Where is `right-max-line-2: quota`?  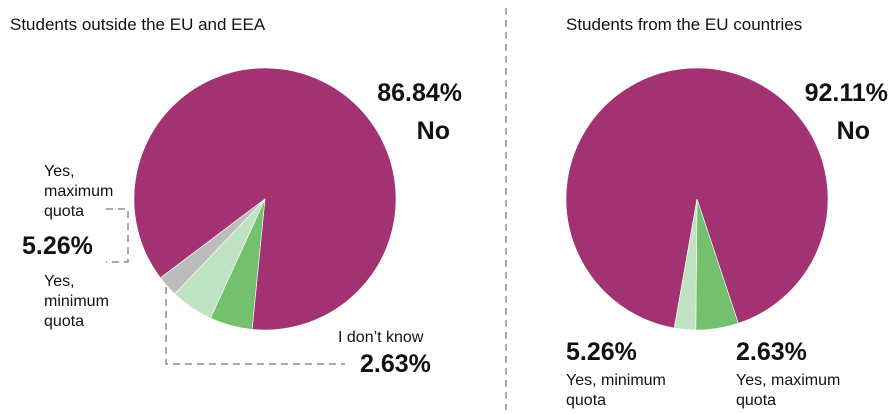 right-max-line-2: quota is located at coordinates (756, 400).